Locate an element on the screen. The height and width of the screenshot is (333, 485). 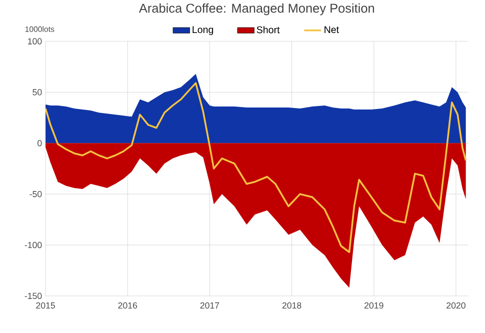
y-tick-label: 100 is located at coordinates (35, 41).